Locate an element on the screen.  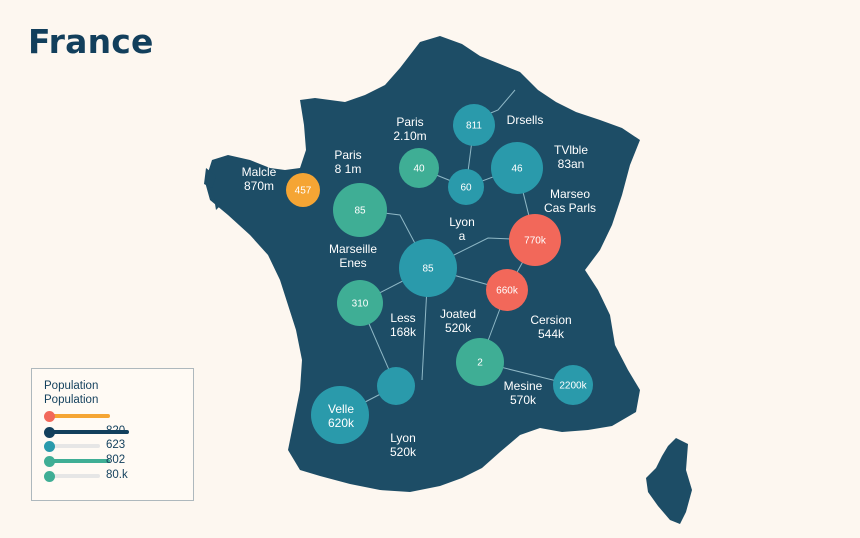
city-bubble: 457 is located at coordinates (303, 190).